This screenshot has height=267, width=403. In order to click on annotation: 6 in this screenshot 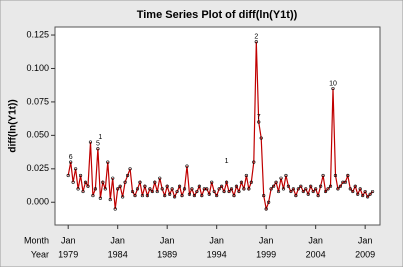, I will do `click(71, 157)`.